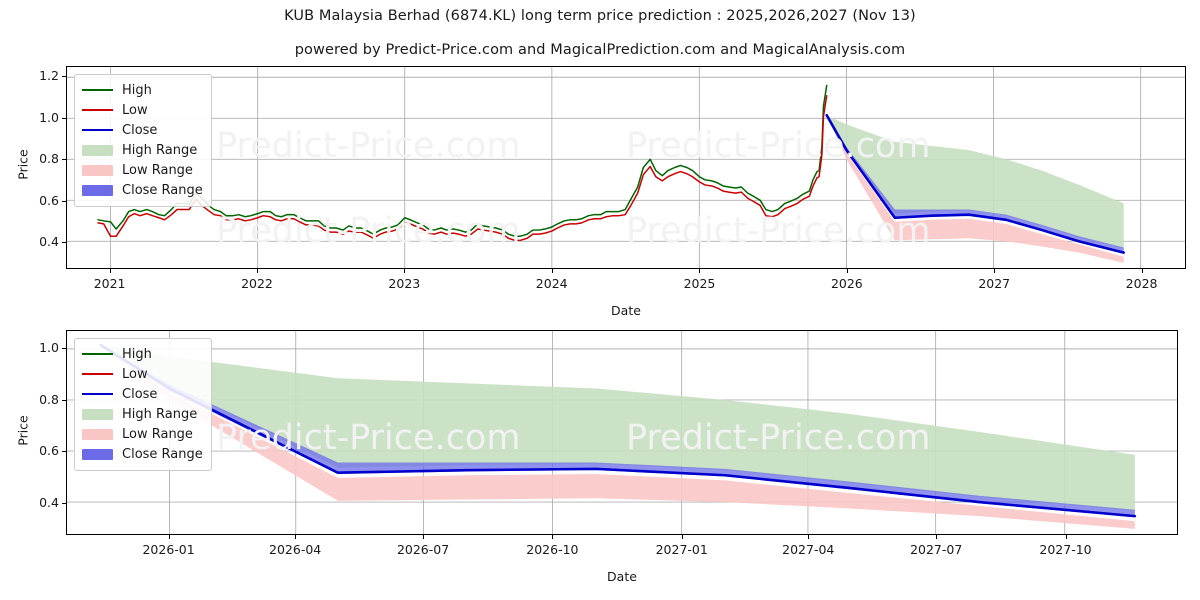 This screenshot has height=600, width=1200. Describe the element at coordinates (808, 549) in the screenshot. I see `x-tick-label: 2027-04` at that location.